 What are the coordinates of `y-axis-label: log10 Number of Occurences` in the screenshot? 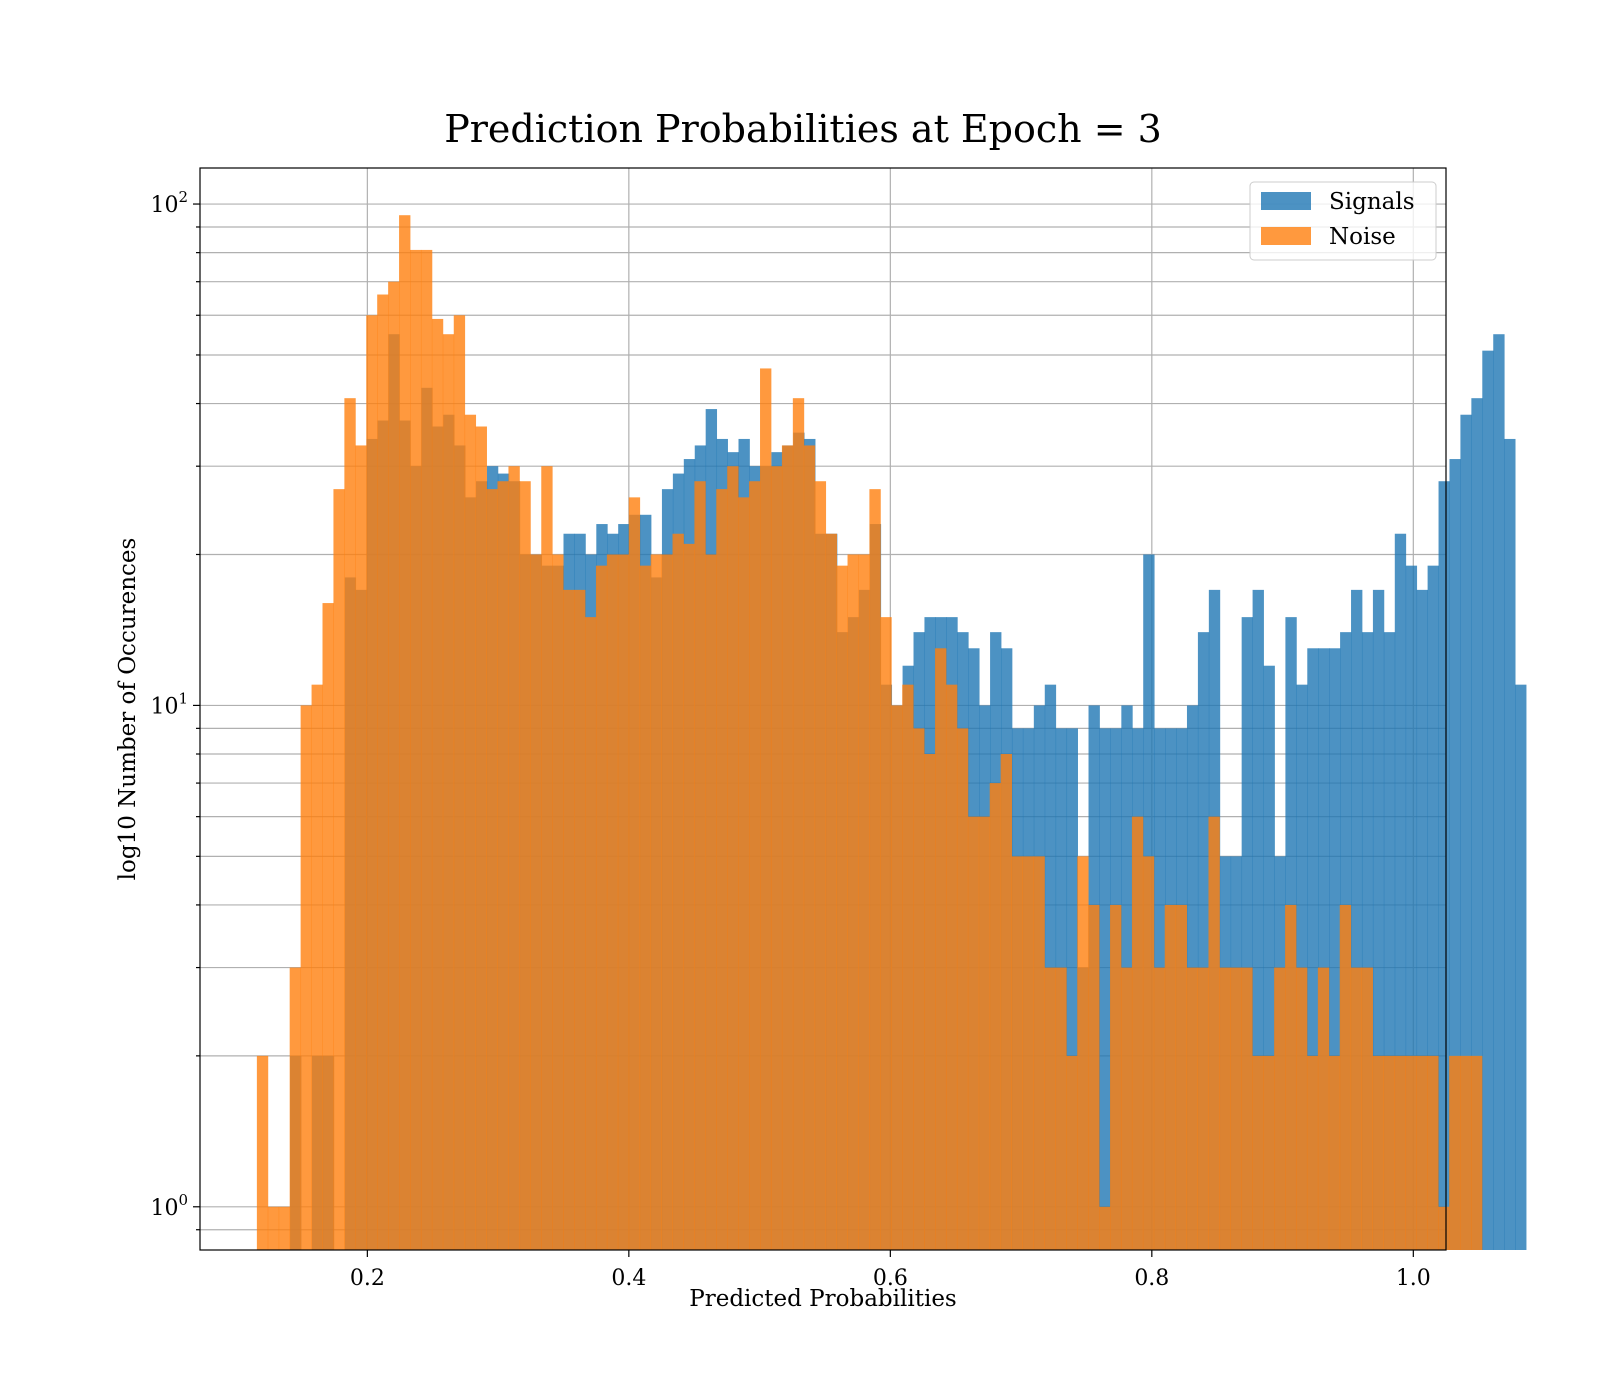 It's located at (128, 709).